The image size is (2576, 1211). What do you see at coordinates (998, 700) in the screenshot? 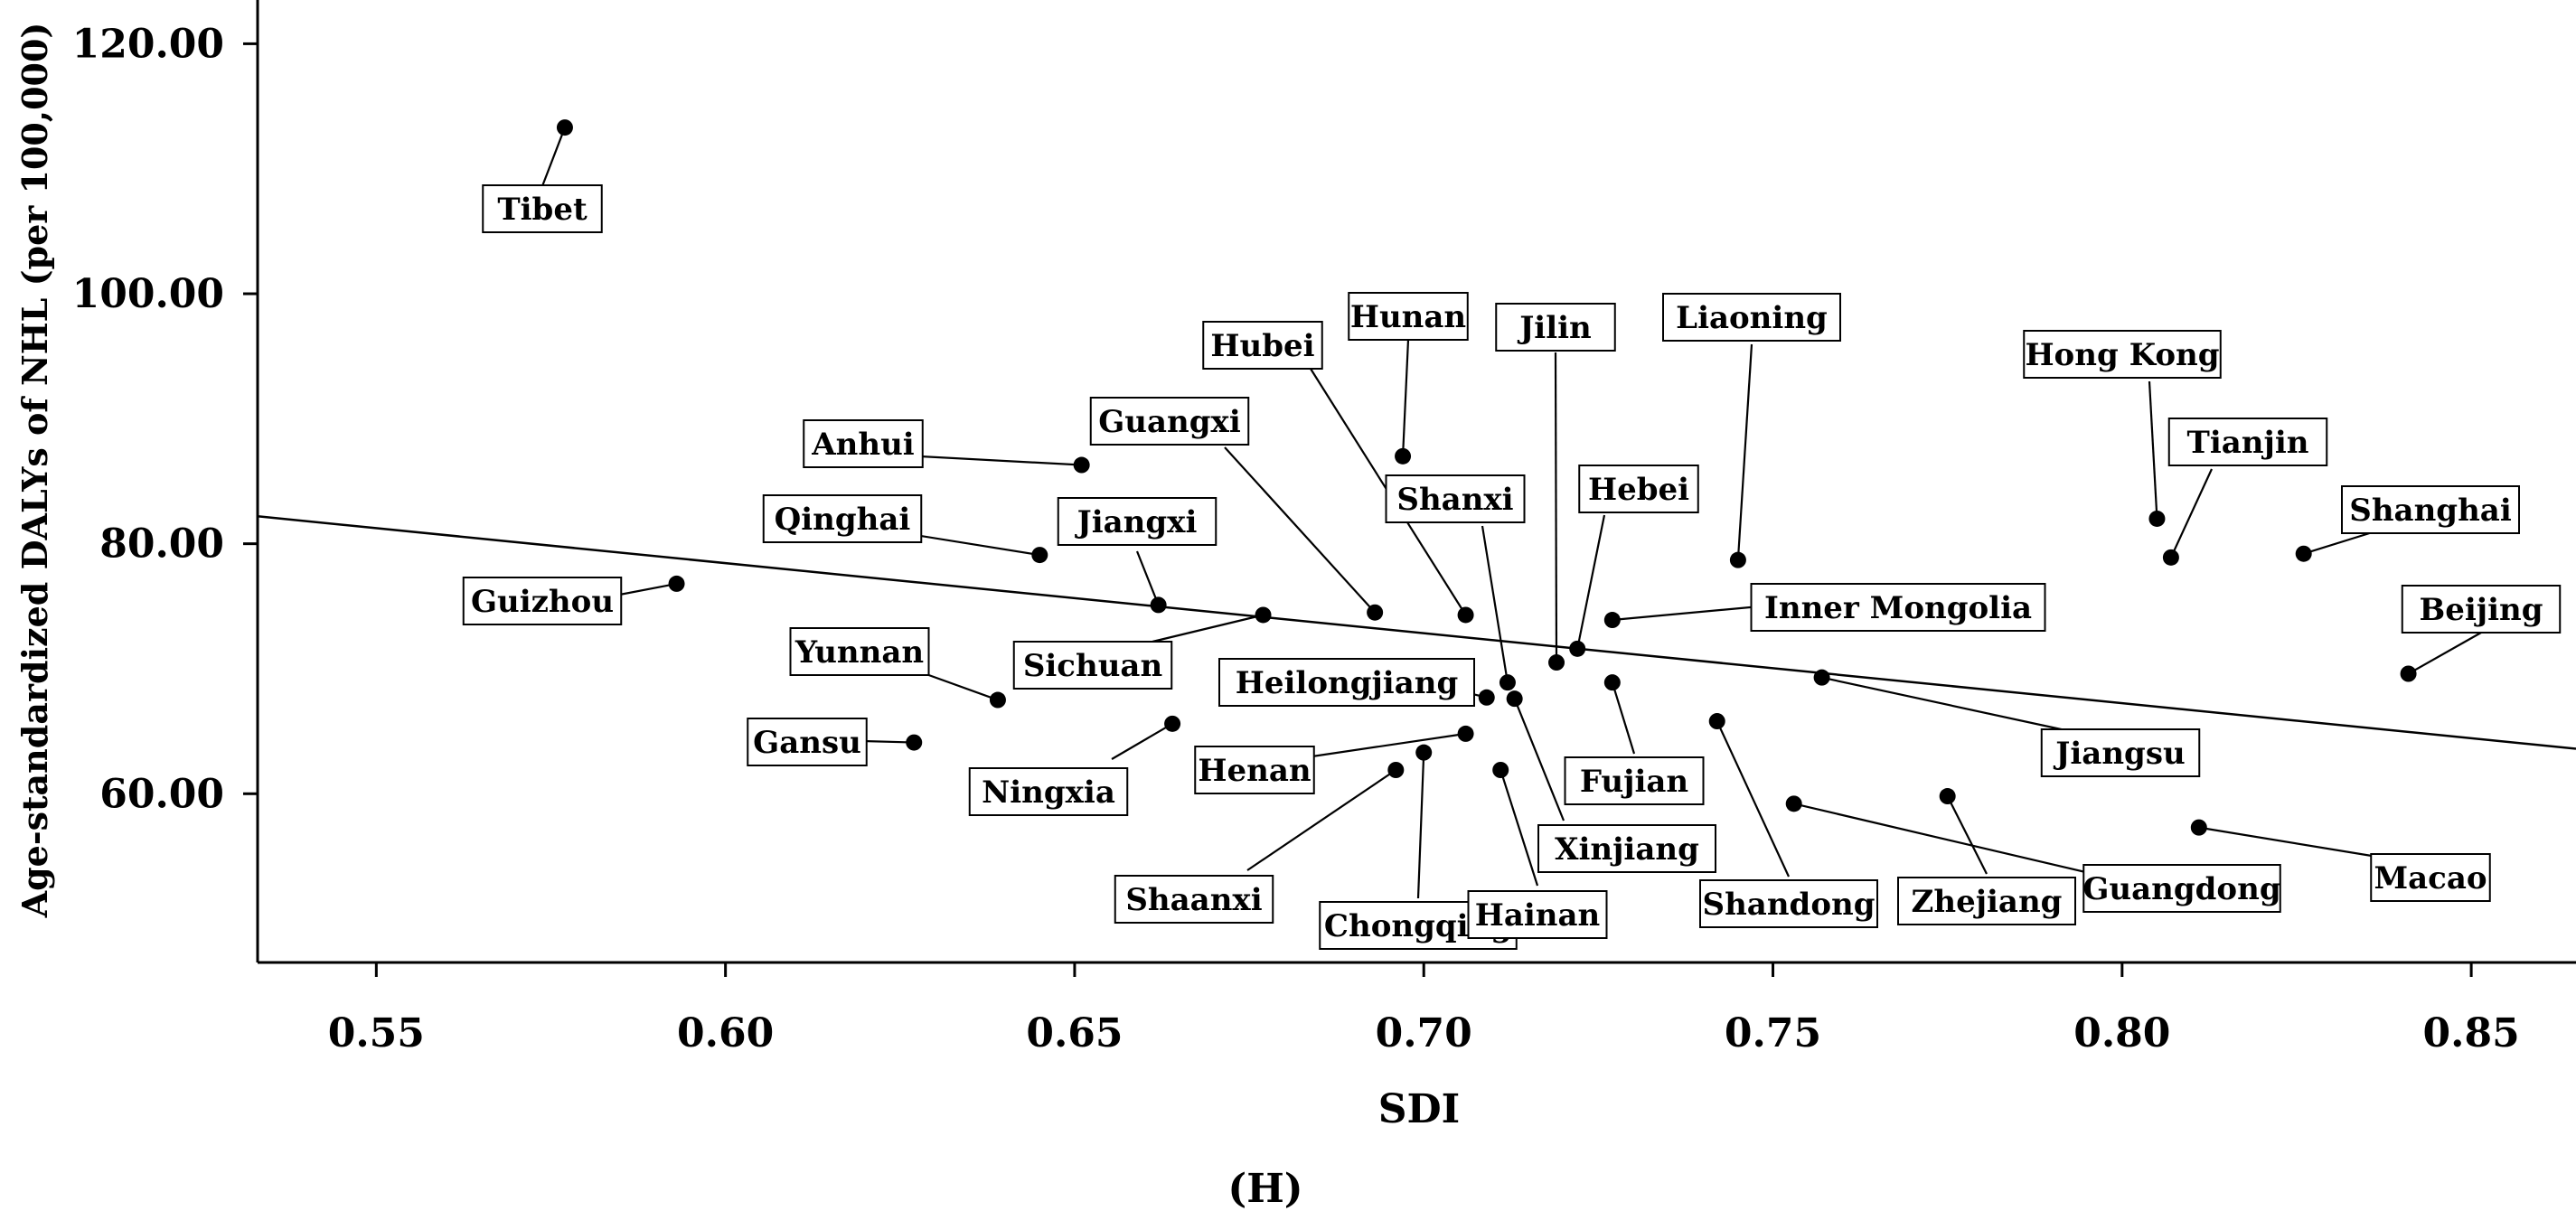
I see `data-point-yunnan` at bounding box center [998, 700].